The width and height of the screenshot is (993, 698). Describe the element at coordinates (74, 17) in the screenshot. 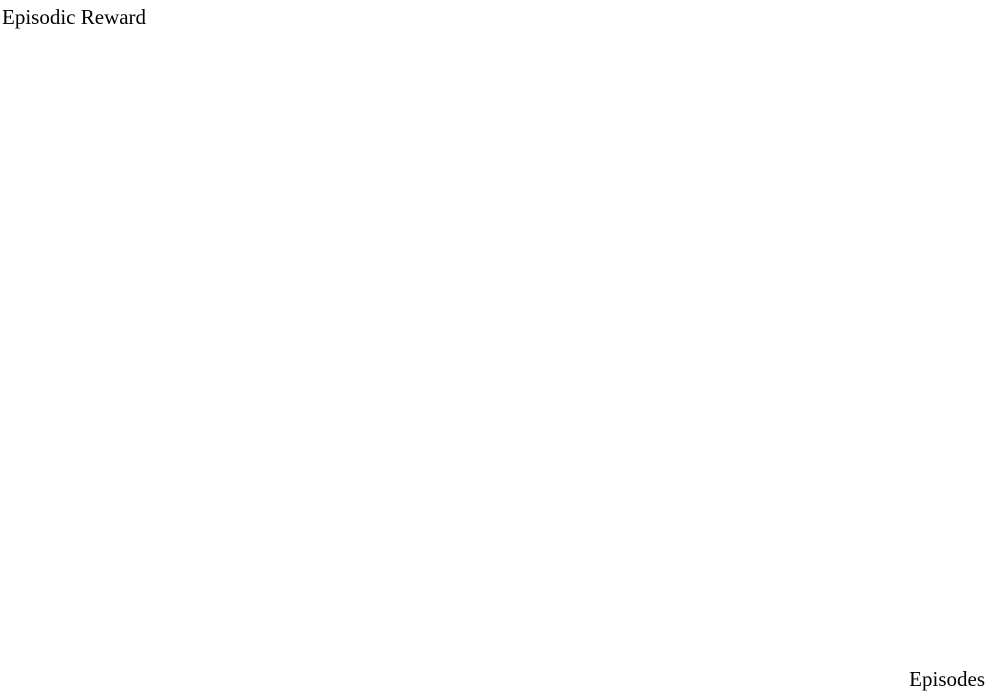

I see `y-axis-label: Episodic Reward` at that location.